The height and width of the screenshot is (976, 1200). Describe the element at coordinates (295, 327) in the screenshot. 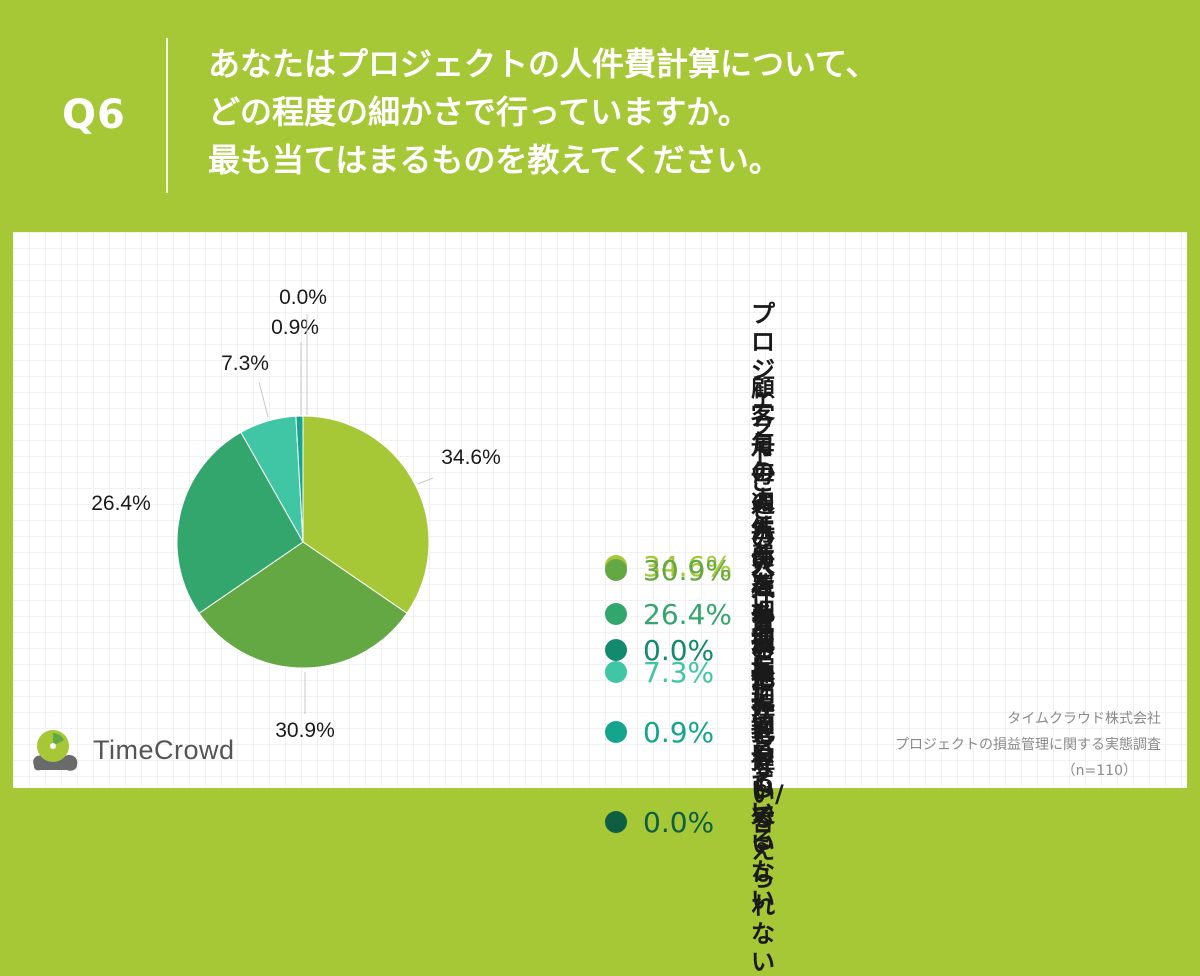

I see `pie-data-label: 0.9%` at that location.